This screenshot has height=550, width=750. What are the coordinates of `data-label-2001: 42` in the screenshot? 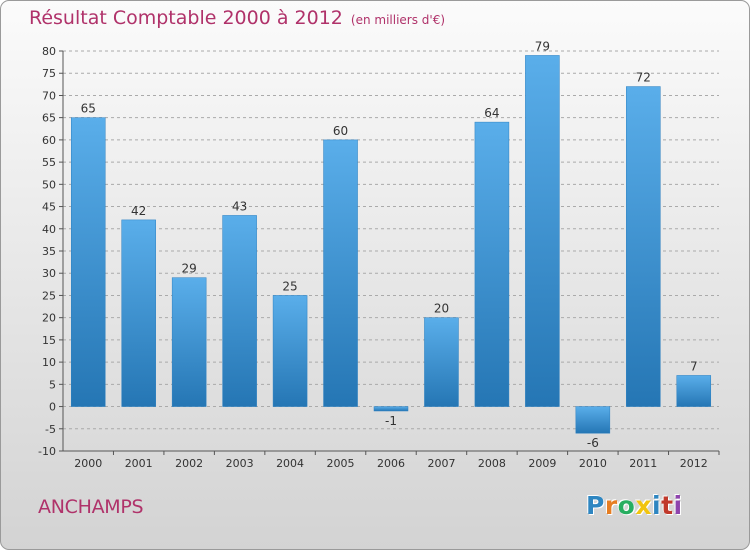 It's located at (138, 211).